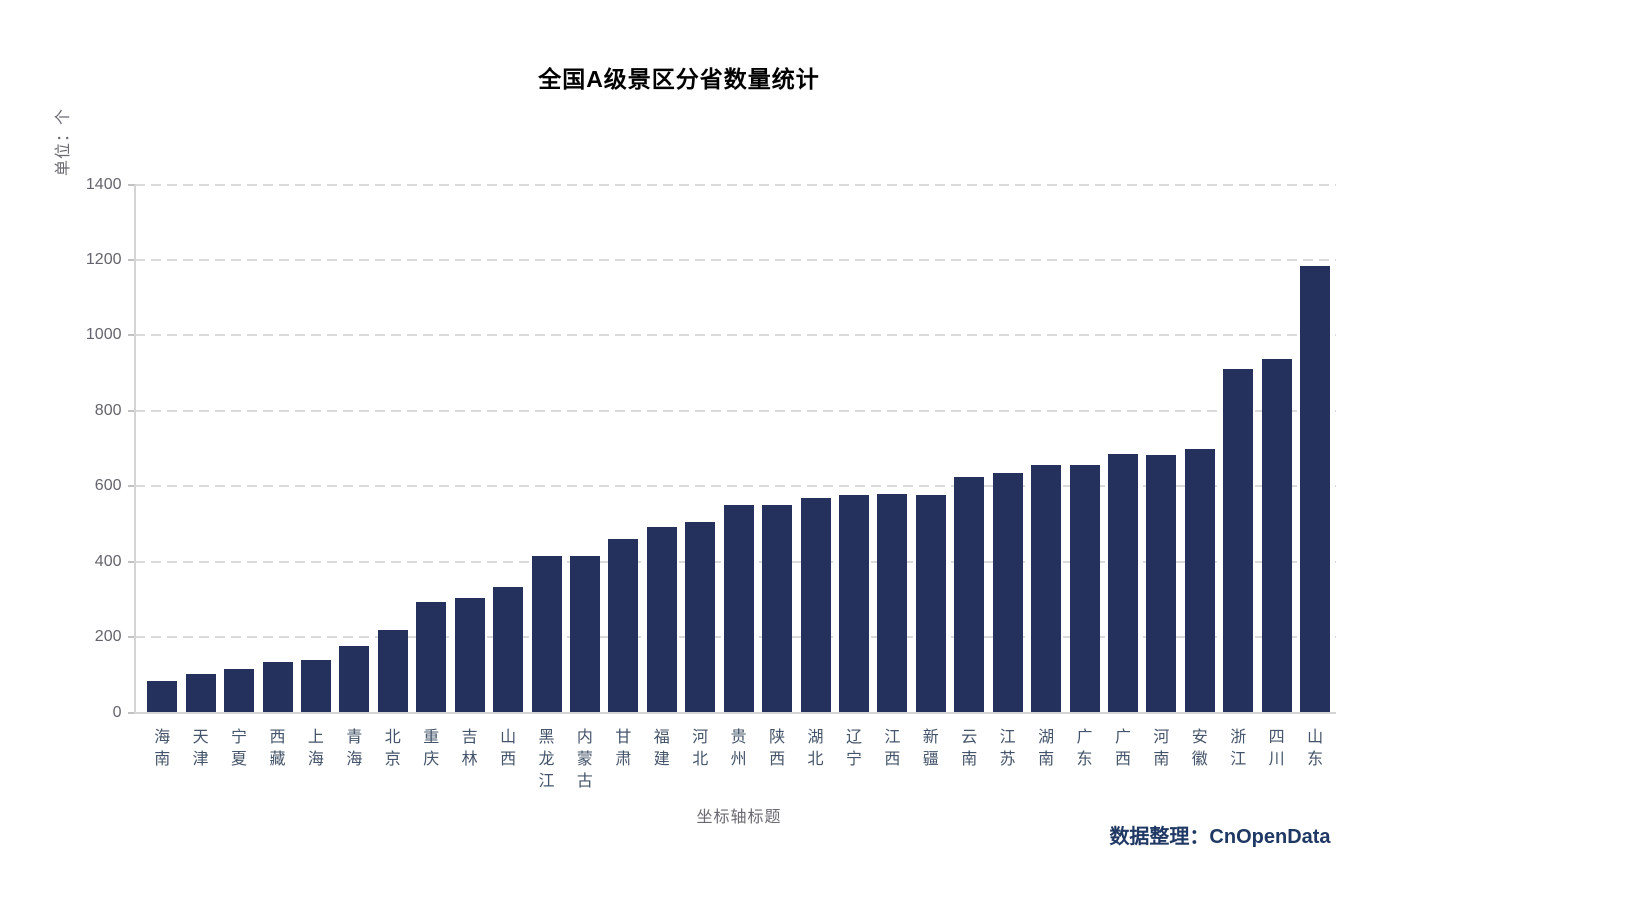  I want to click on x-axis-category-label: 新疆, so click(930, 748).